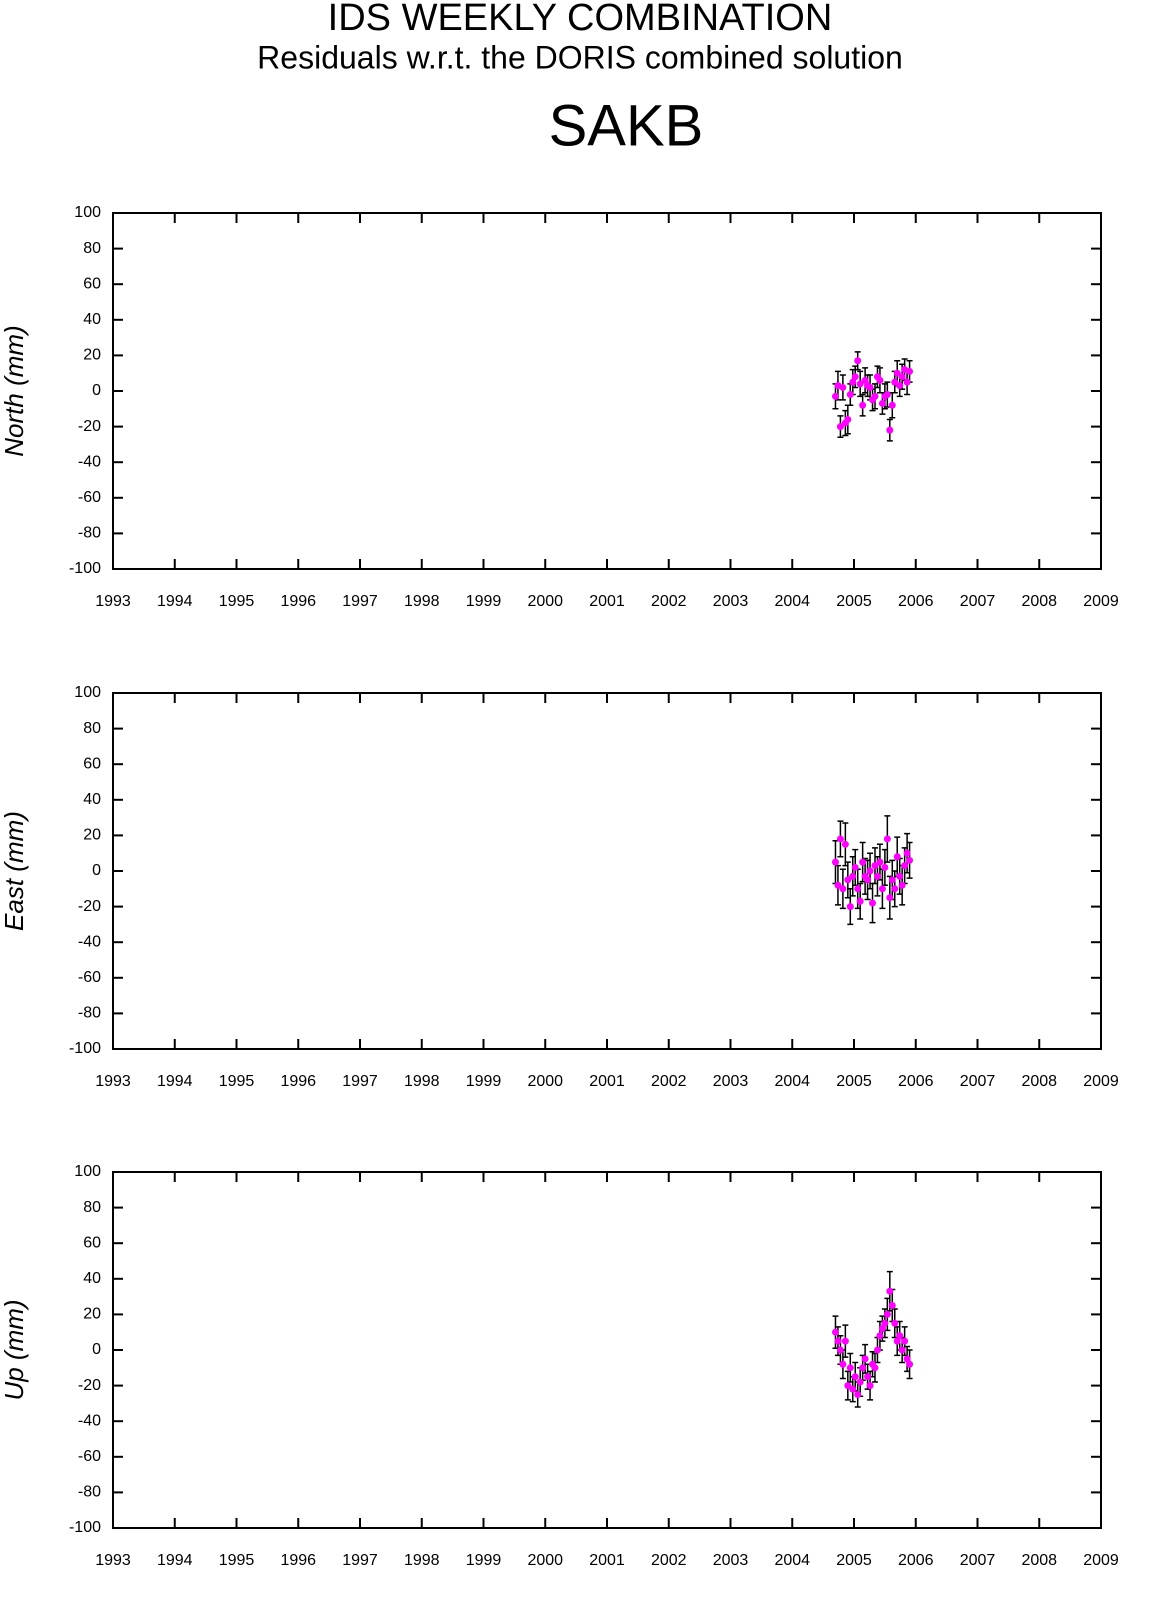  I want to click on x-tick-label: 2009, so click(1101, 601).